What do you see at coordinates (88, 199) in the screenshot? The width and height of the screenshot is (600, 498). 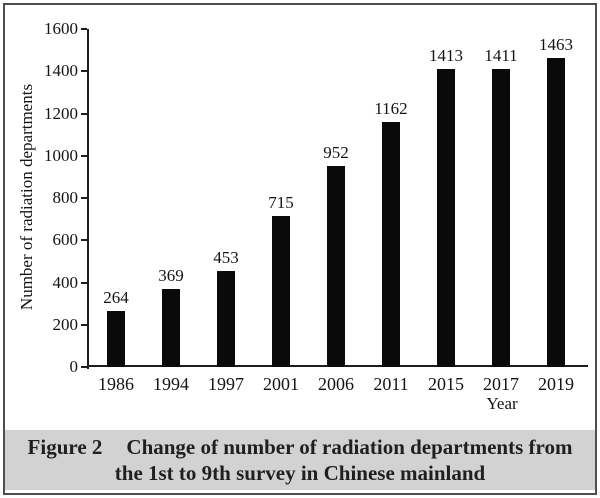 I see `y-axis-line` at bounding box center [88, 199].